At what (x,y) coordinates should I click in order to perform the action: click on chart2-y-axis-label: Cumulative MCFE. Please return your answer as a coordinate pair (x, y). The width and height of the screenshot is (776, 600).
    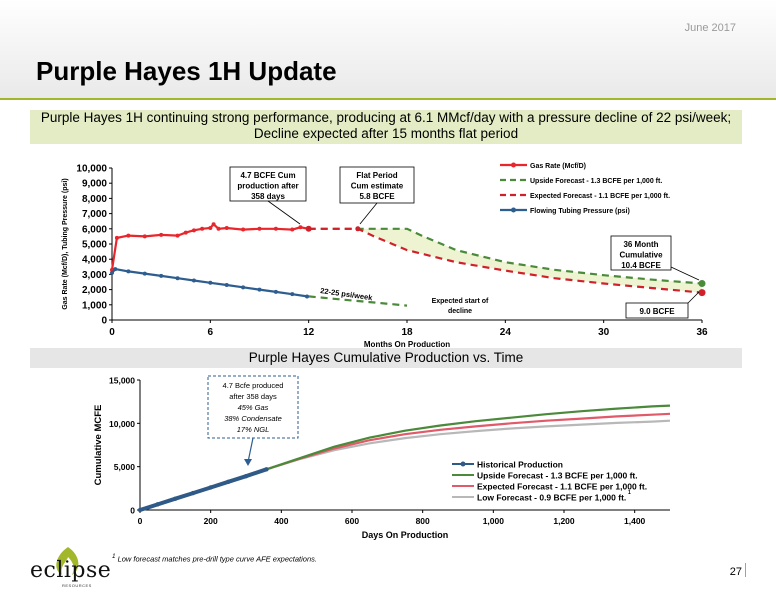
    Looking at the image, I should click on (98, 445).